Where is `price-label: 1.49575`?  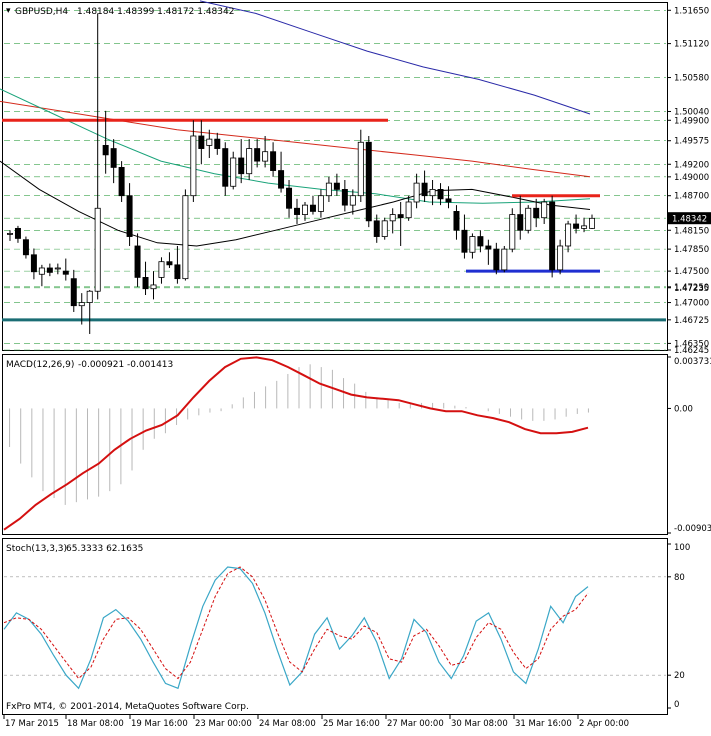 price-label: 1.49575 is located at coordinates (691, 142).